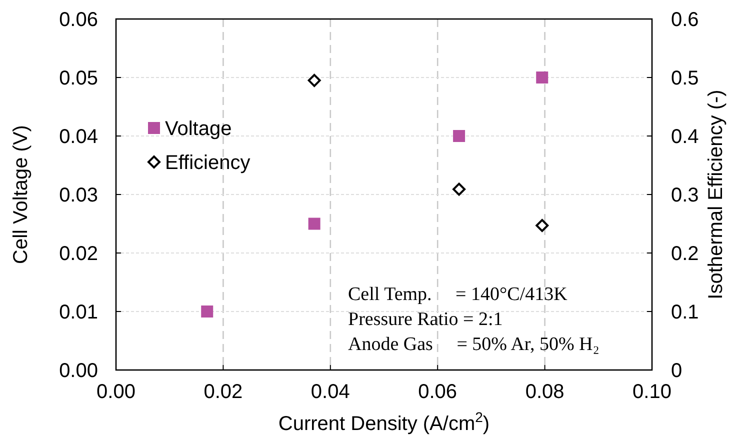  I want to click on legend-label: Voltage, so click(198, 129).